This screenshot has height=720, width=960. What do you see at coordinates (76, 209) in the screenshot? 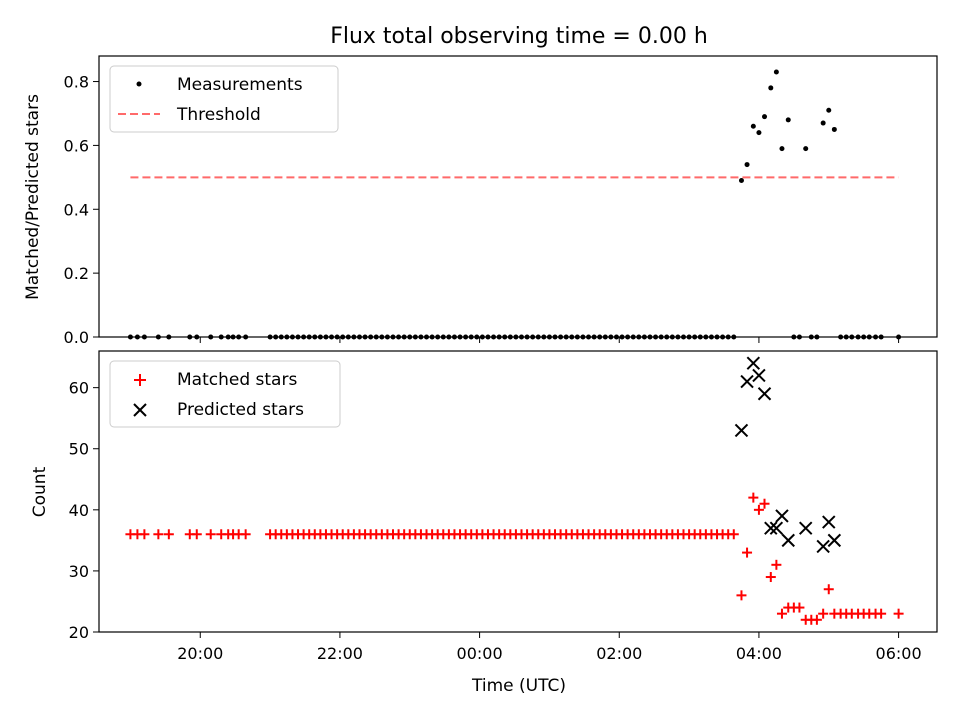
I see `y-tick-label: 0.4` at bounding box center [76, 209].